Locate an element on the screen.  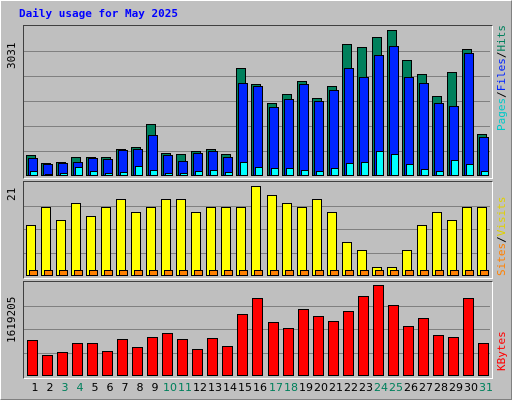
x-tick-label: 13 is located at coordinates (215, 387).